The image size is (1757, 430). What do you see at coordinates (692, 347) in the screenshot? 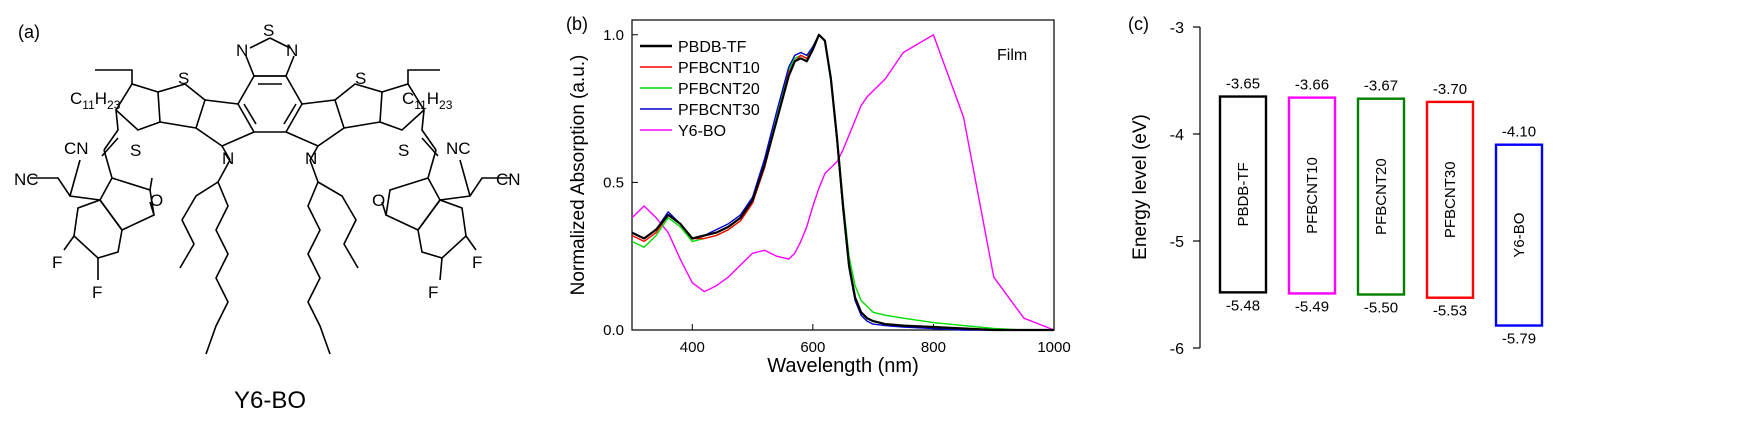
I see `x-tick-label: 400` at bounding box center [692, 347].